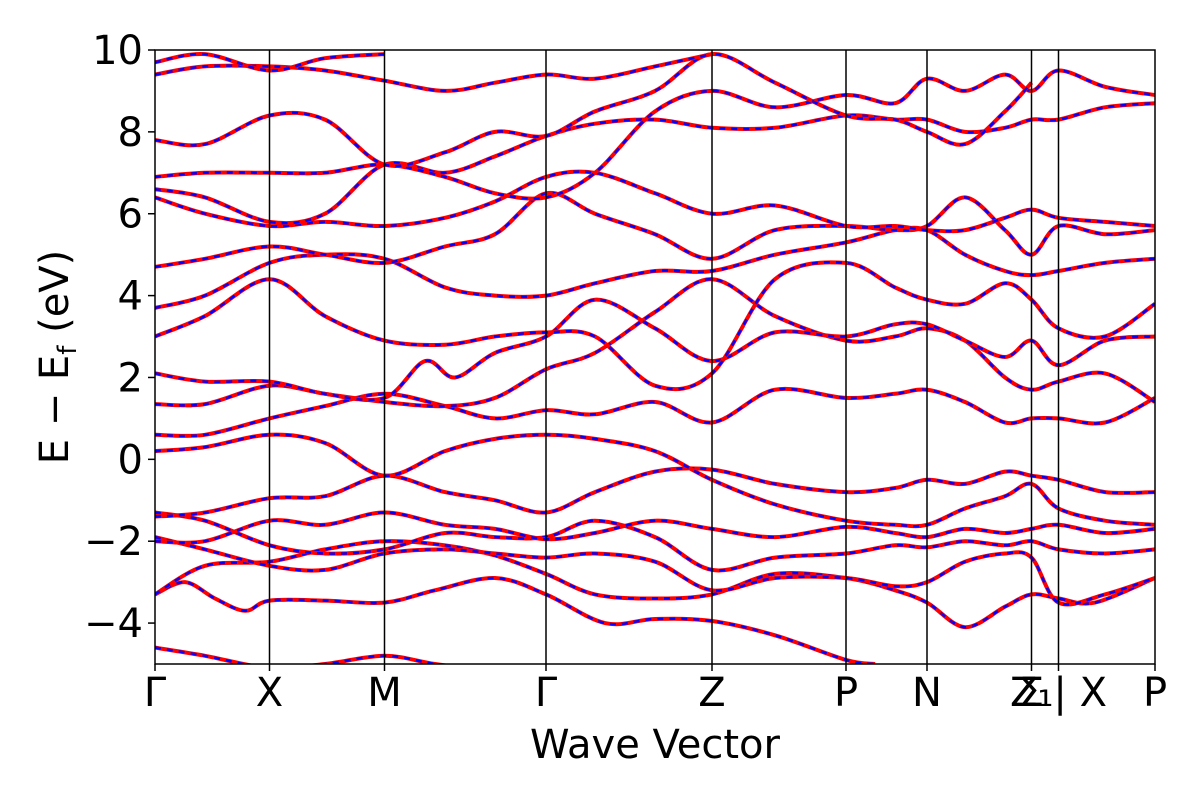  Describe the element at coordinates (1031, 693) in the screenshot. I see `x-tick-label: Σ` at that location.